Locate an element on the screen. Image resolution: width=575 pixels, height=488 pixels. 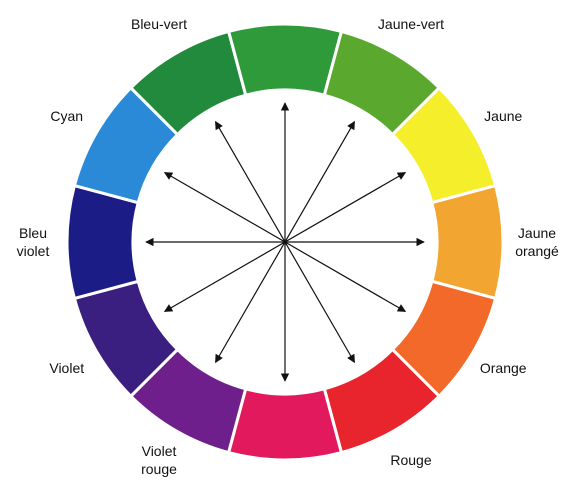
segment-magenta is located at coordinates (285, 424).